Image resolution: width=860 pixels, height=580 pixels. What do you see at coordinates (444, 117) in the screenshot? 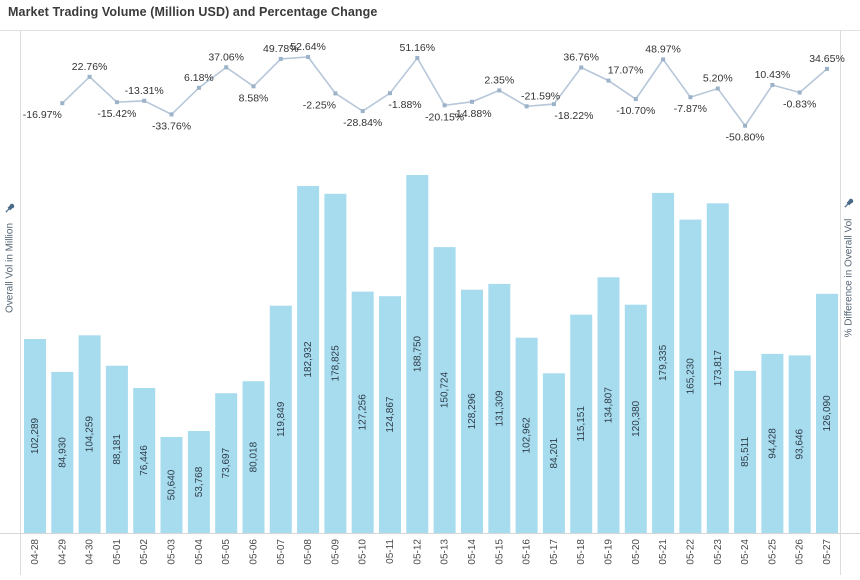
I see `pct-label: -20.15%` at bounding box center [444, 117].